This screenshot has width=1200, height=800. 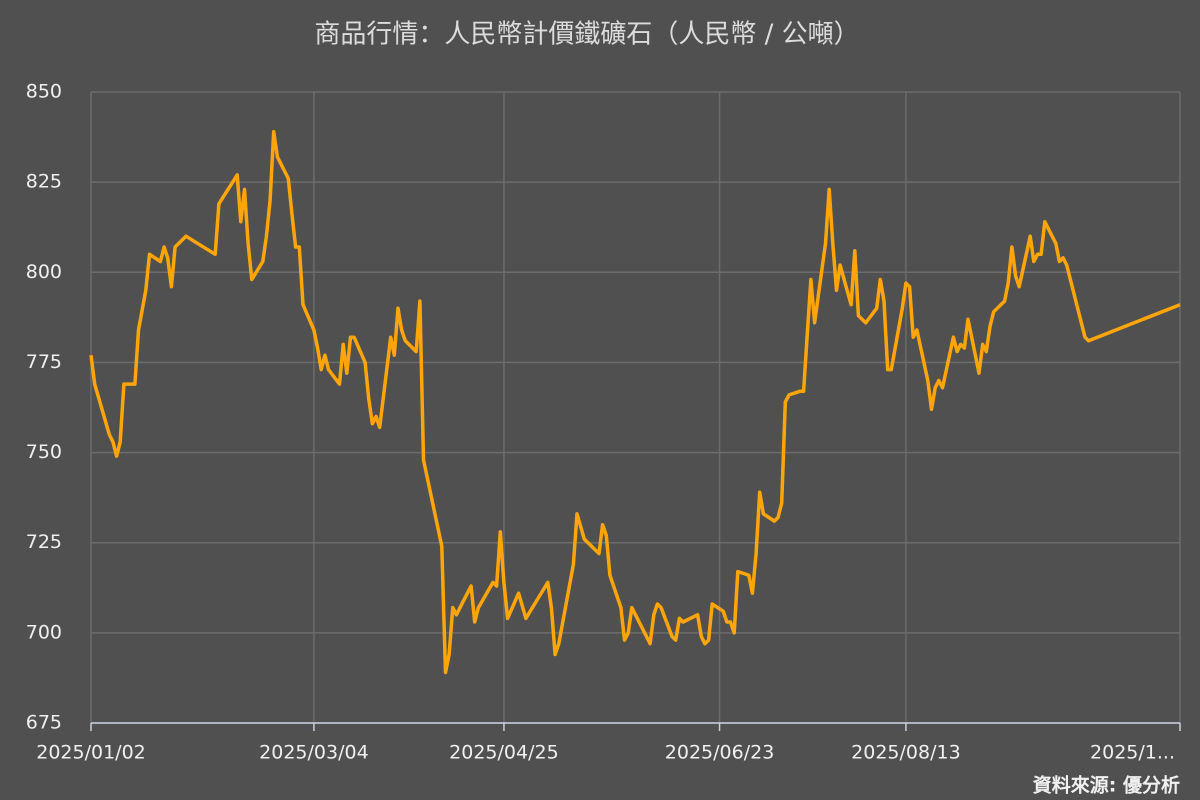 What do you see at coordinates (1106, 785) in the screenshot?
I see `source: 資料來源: 優分析` at bounding box center [1106, 785].